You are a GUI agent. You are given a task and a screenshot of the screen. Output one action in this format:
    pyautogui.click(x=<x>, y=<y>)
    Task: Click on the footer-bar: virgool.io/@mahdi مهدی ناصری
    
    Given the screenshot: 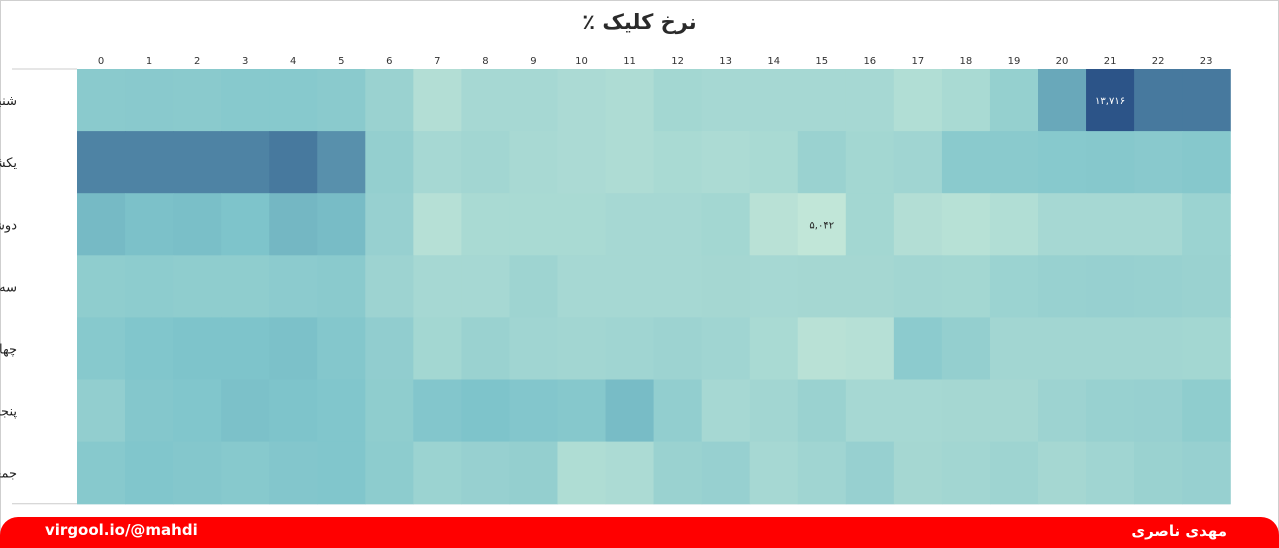 What is the action you would take?
    pyautogui.click(x=639, y=532)
    